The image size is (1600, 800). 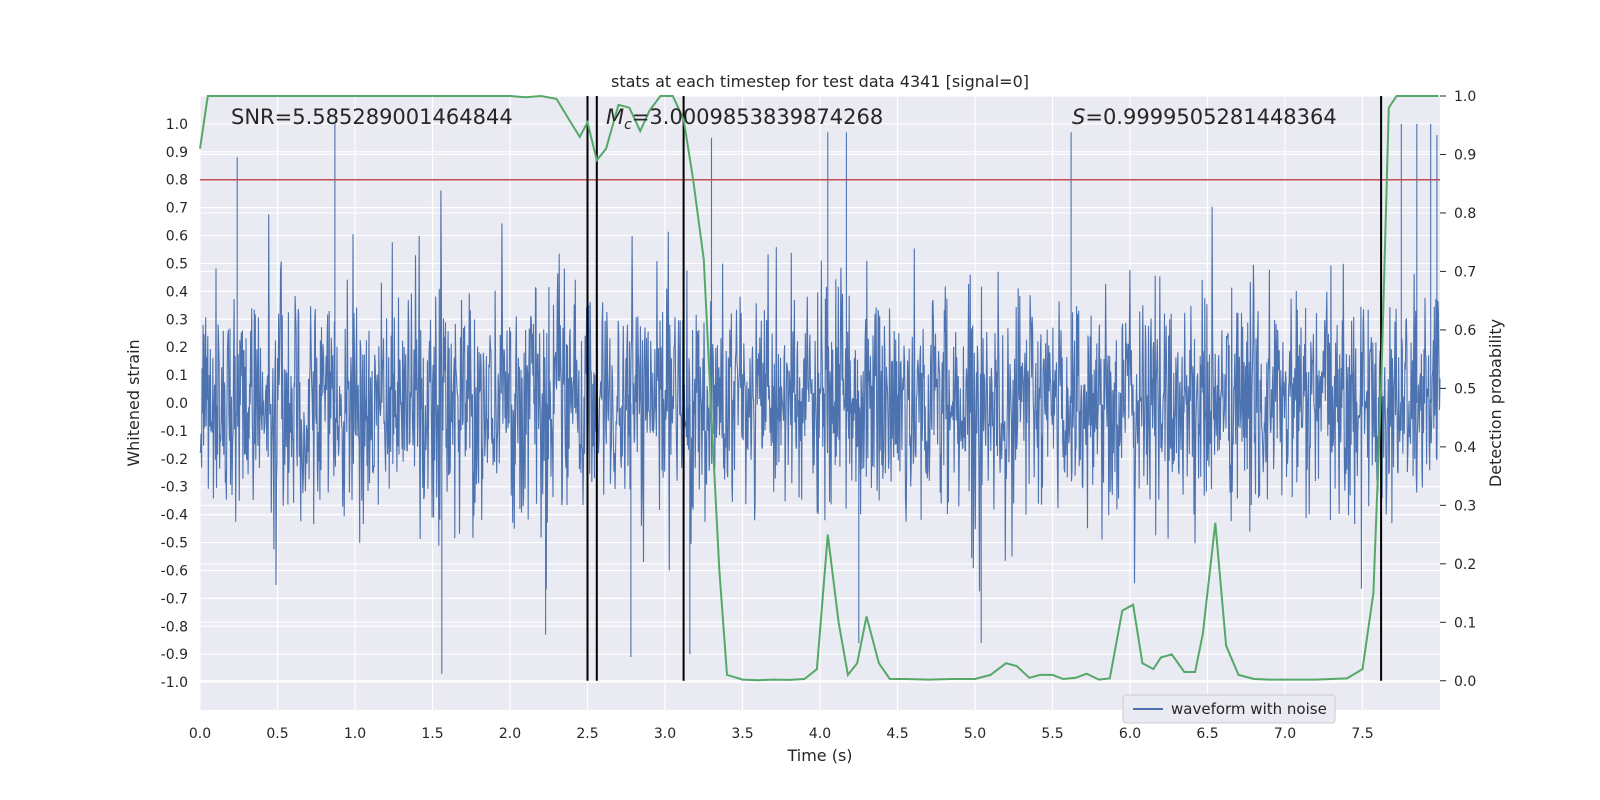 I want to click on left-y-tick-label: 1.0, so click(x=177, y=125).